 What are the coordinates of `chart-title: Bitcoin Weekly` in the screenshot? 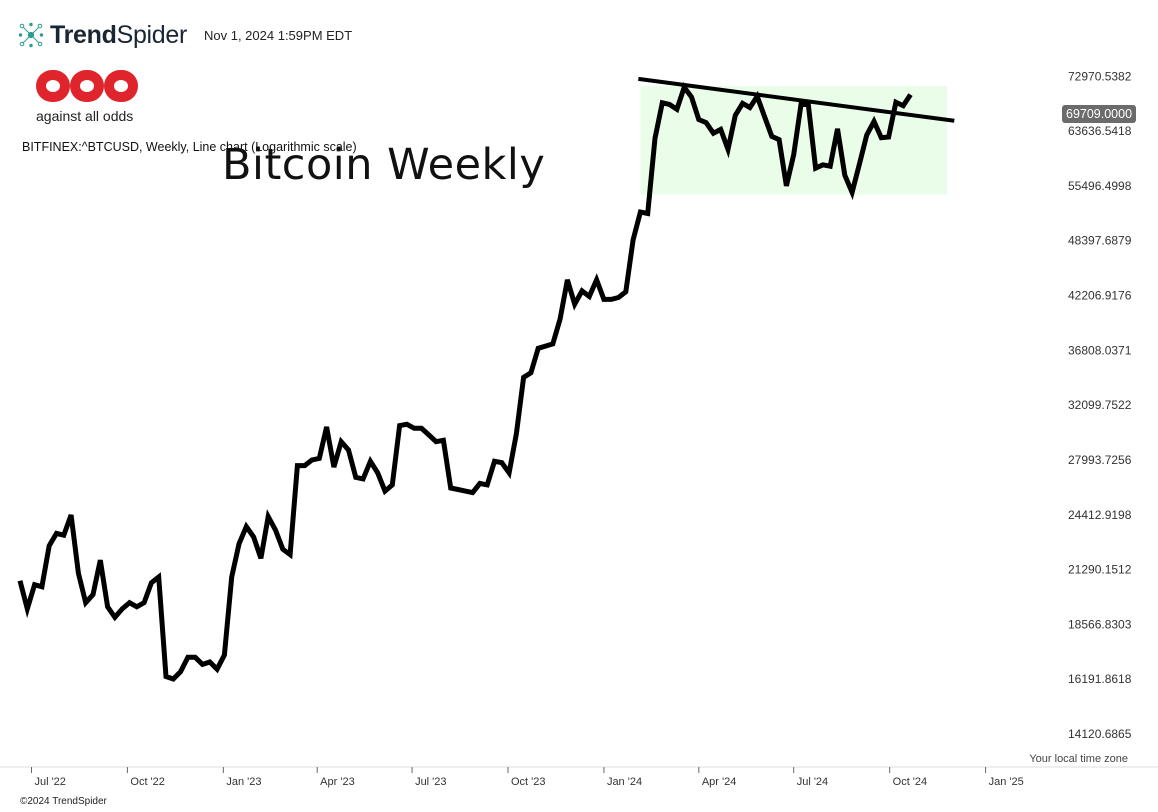 It's located at (384, 165).